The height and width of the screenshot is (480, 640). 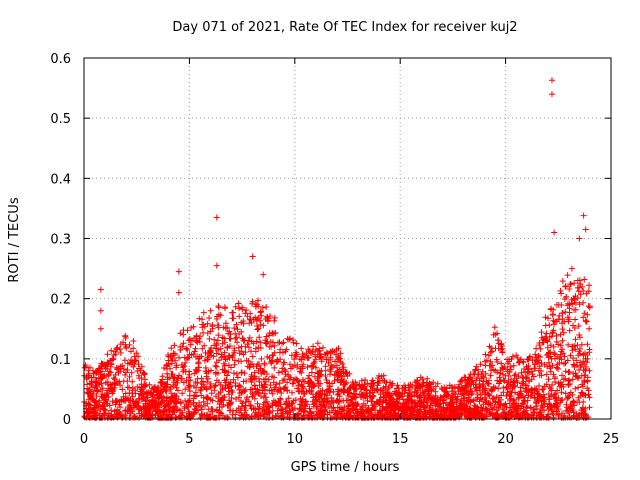 What do you see at coordinates (505, 439) in the screenshot?
I see `x-tick-label: 20` at bounding box center [505, 439].